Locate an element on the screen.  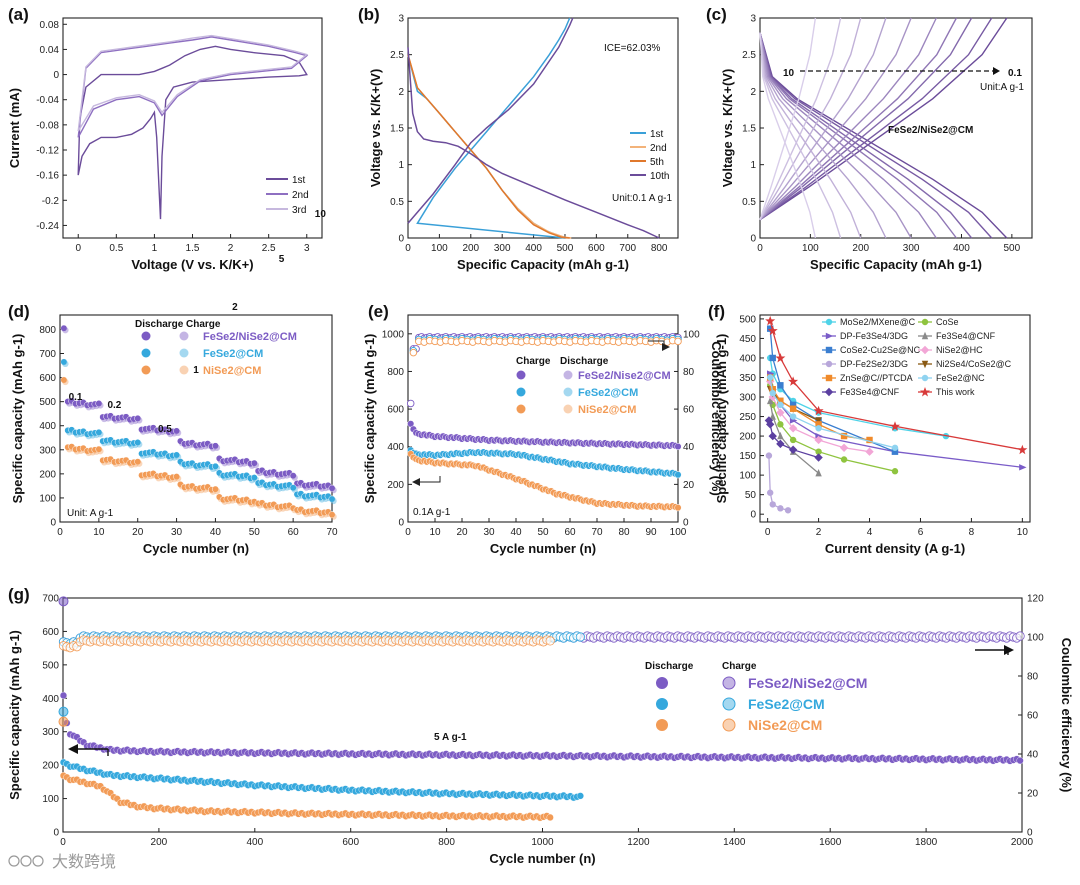
y-tick-label: 150 is located at coordinates (747, 456).